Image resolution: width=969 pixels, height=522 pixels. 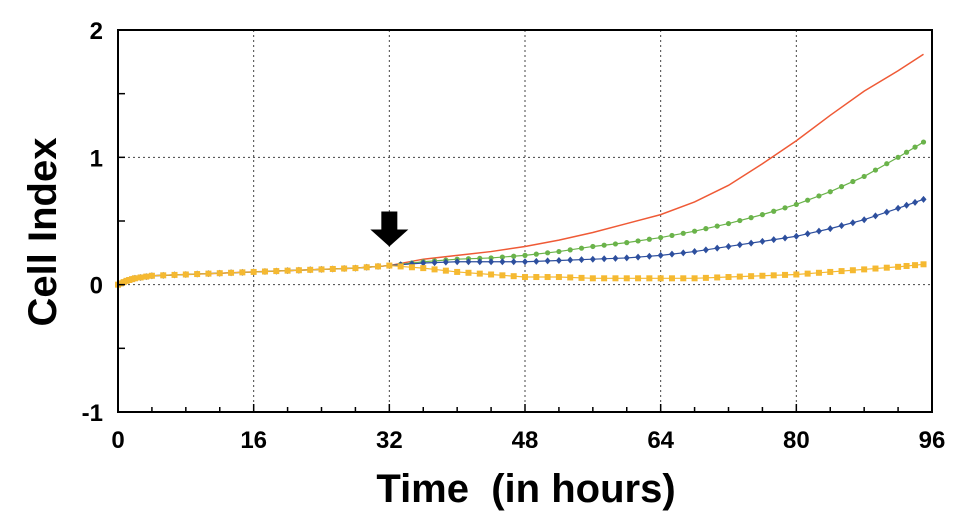 I want to click on x-tick-label: 48, so click(x=525, y=440).